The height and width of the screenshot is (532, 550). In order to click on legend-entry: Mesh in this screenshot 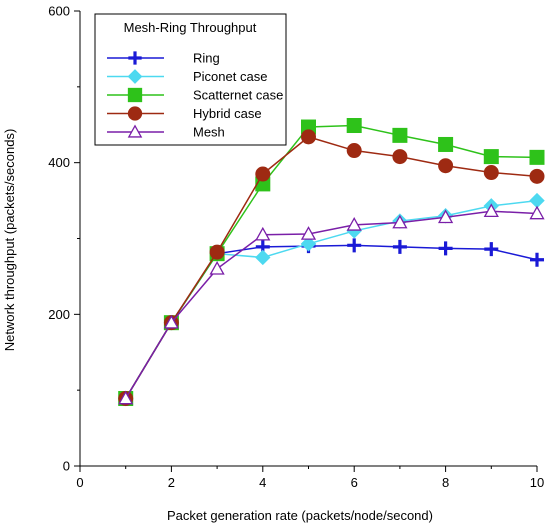, I will do `click(166, 132)`.